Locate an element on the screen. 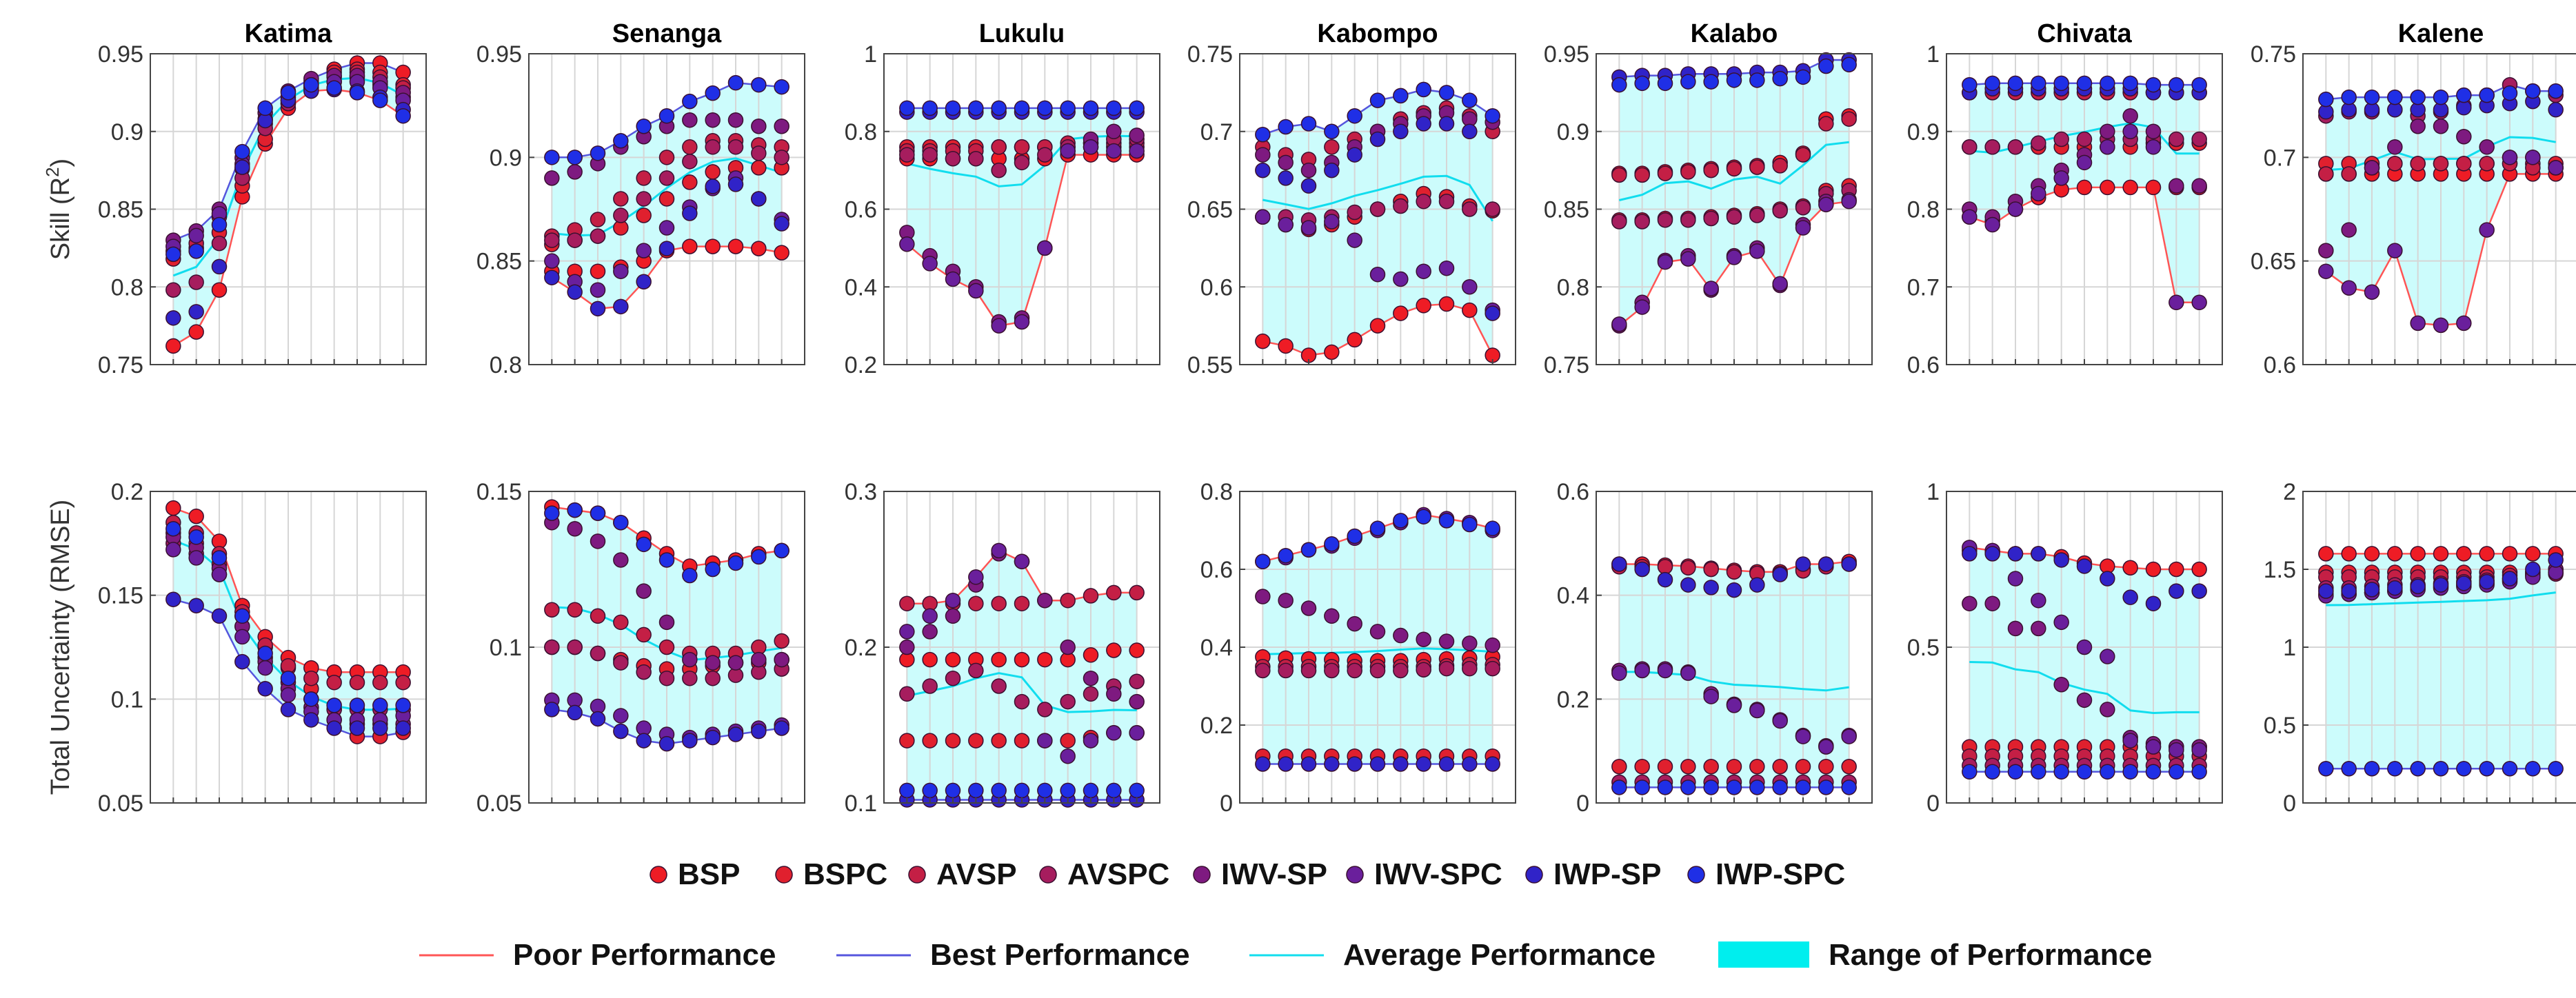 This screenshot has height=998, width=2576. legend-marker-bsp is located at coordinates (658, 875).